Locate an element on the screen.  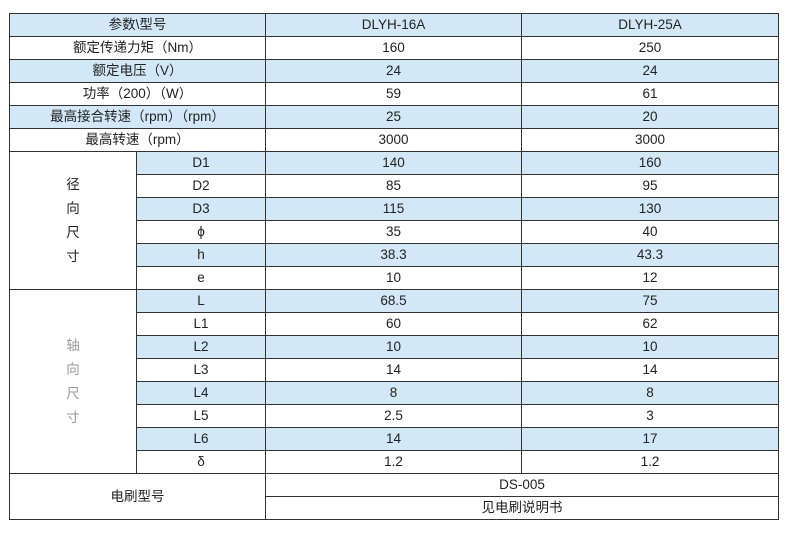
value-cell: 2.5 is located at coordinates (394, 416).